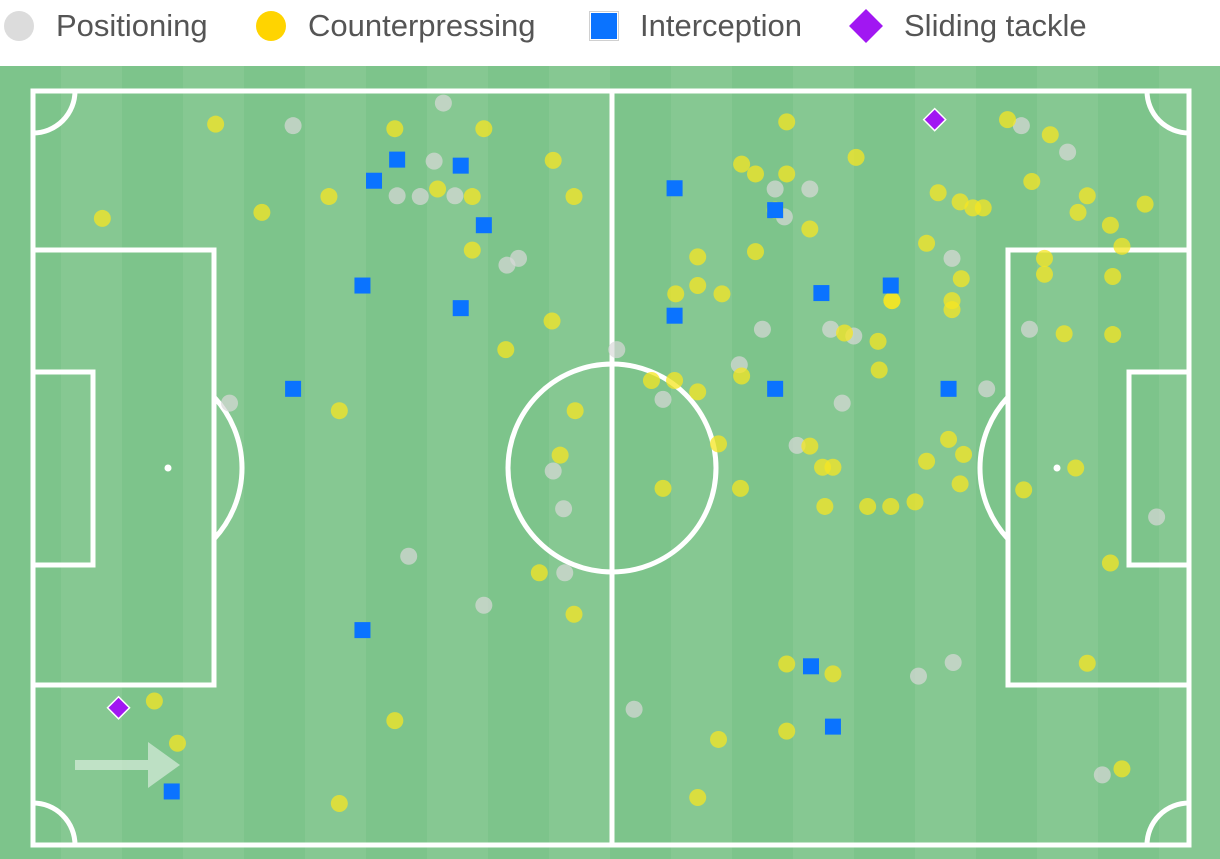 The width and height of the screenshot is (1220, 859). What do you see at coordinates (1057, 468) in the screenshot?
I see `right-penalty-spot` at bounding box center [1057, 468].